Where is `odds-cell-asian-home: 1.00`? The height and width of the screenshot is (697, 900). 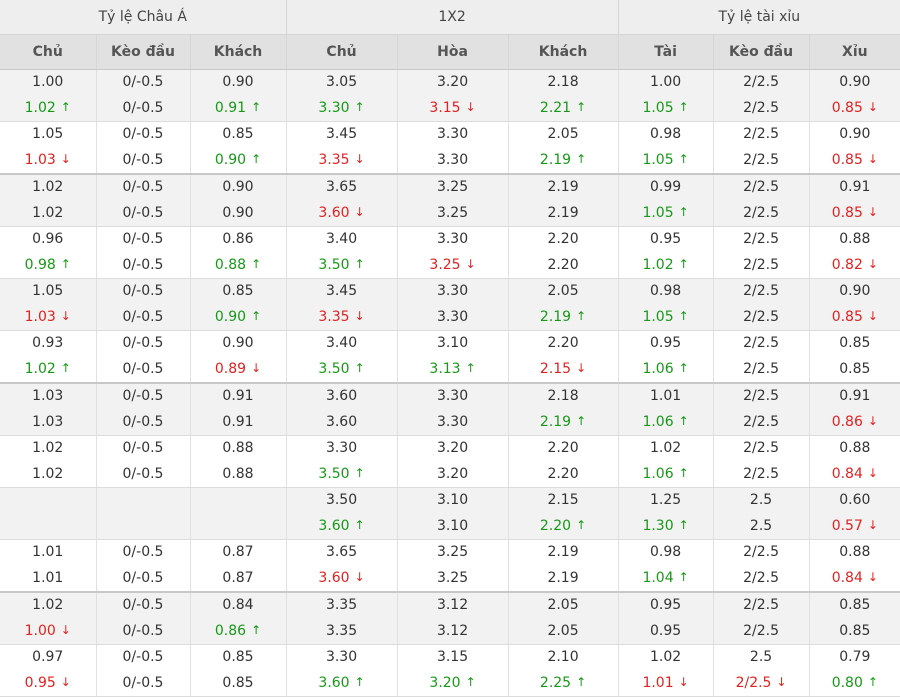 odds-cell-asian-home: 1.00 is located at coordinates (48, 82).